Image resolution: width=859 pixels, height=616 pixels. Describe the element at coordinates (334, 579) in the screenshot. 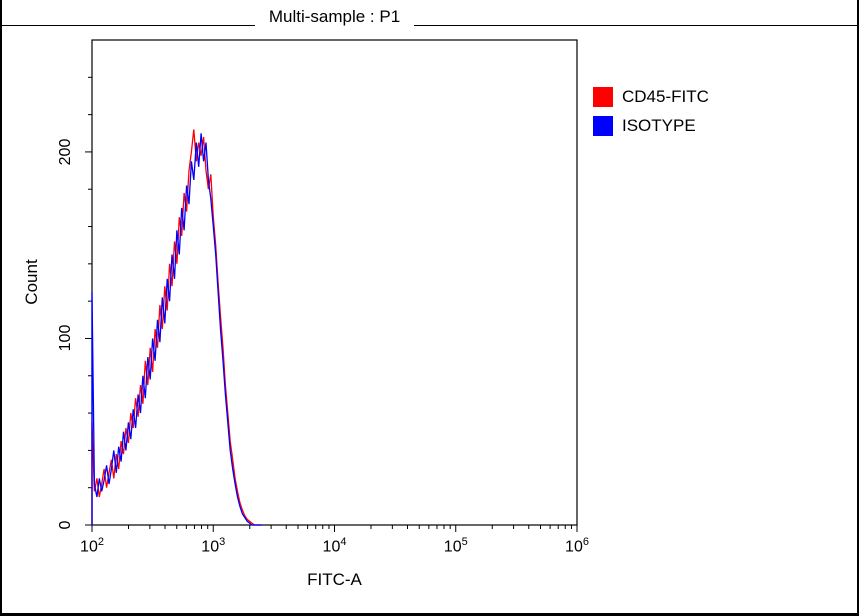

I see `x-axis-label: FITC-A` at that location.